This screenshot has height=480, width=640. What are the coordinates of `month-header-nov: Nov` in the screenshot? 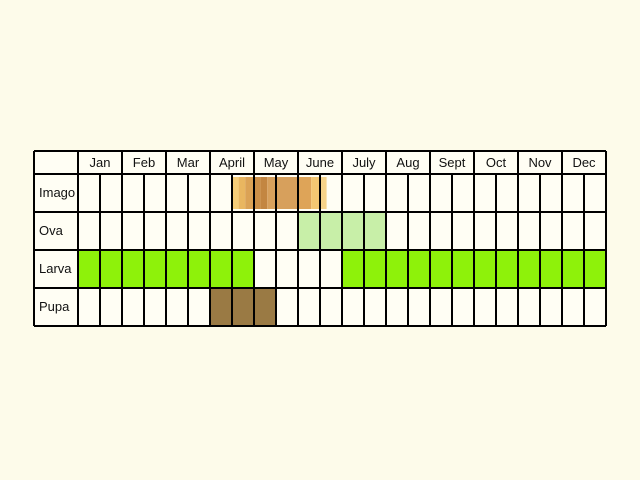 It's located at (540, 162).